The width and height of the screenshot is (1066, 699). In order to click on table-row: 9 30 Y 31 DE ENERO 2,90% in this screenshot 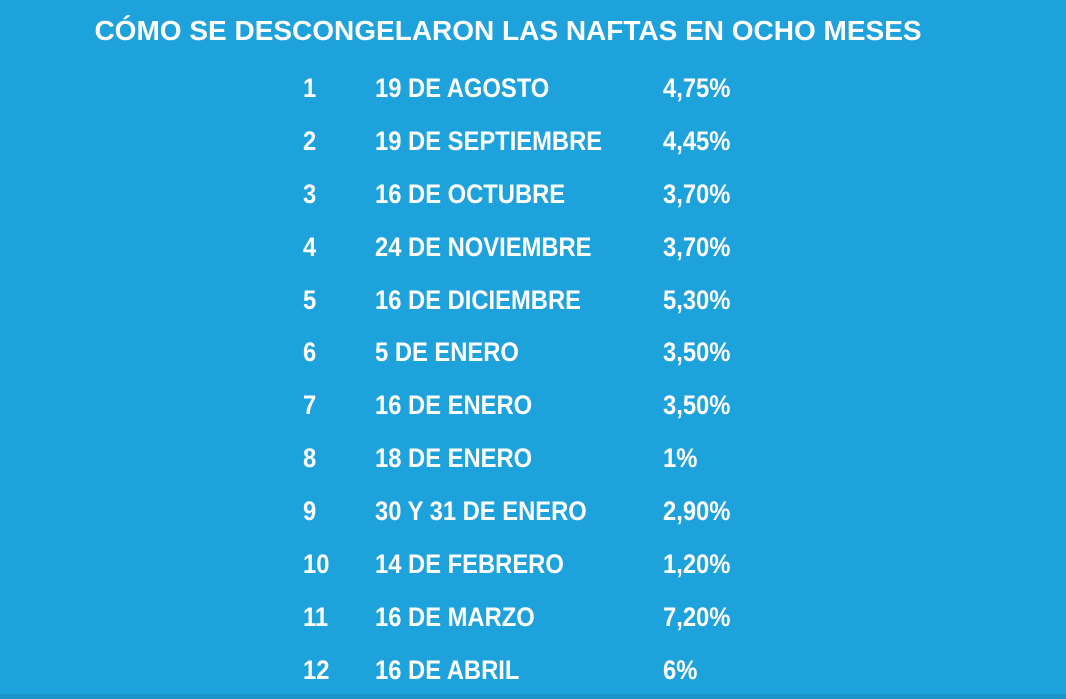, I will do `click(533, 511)`.